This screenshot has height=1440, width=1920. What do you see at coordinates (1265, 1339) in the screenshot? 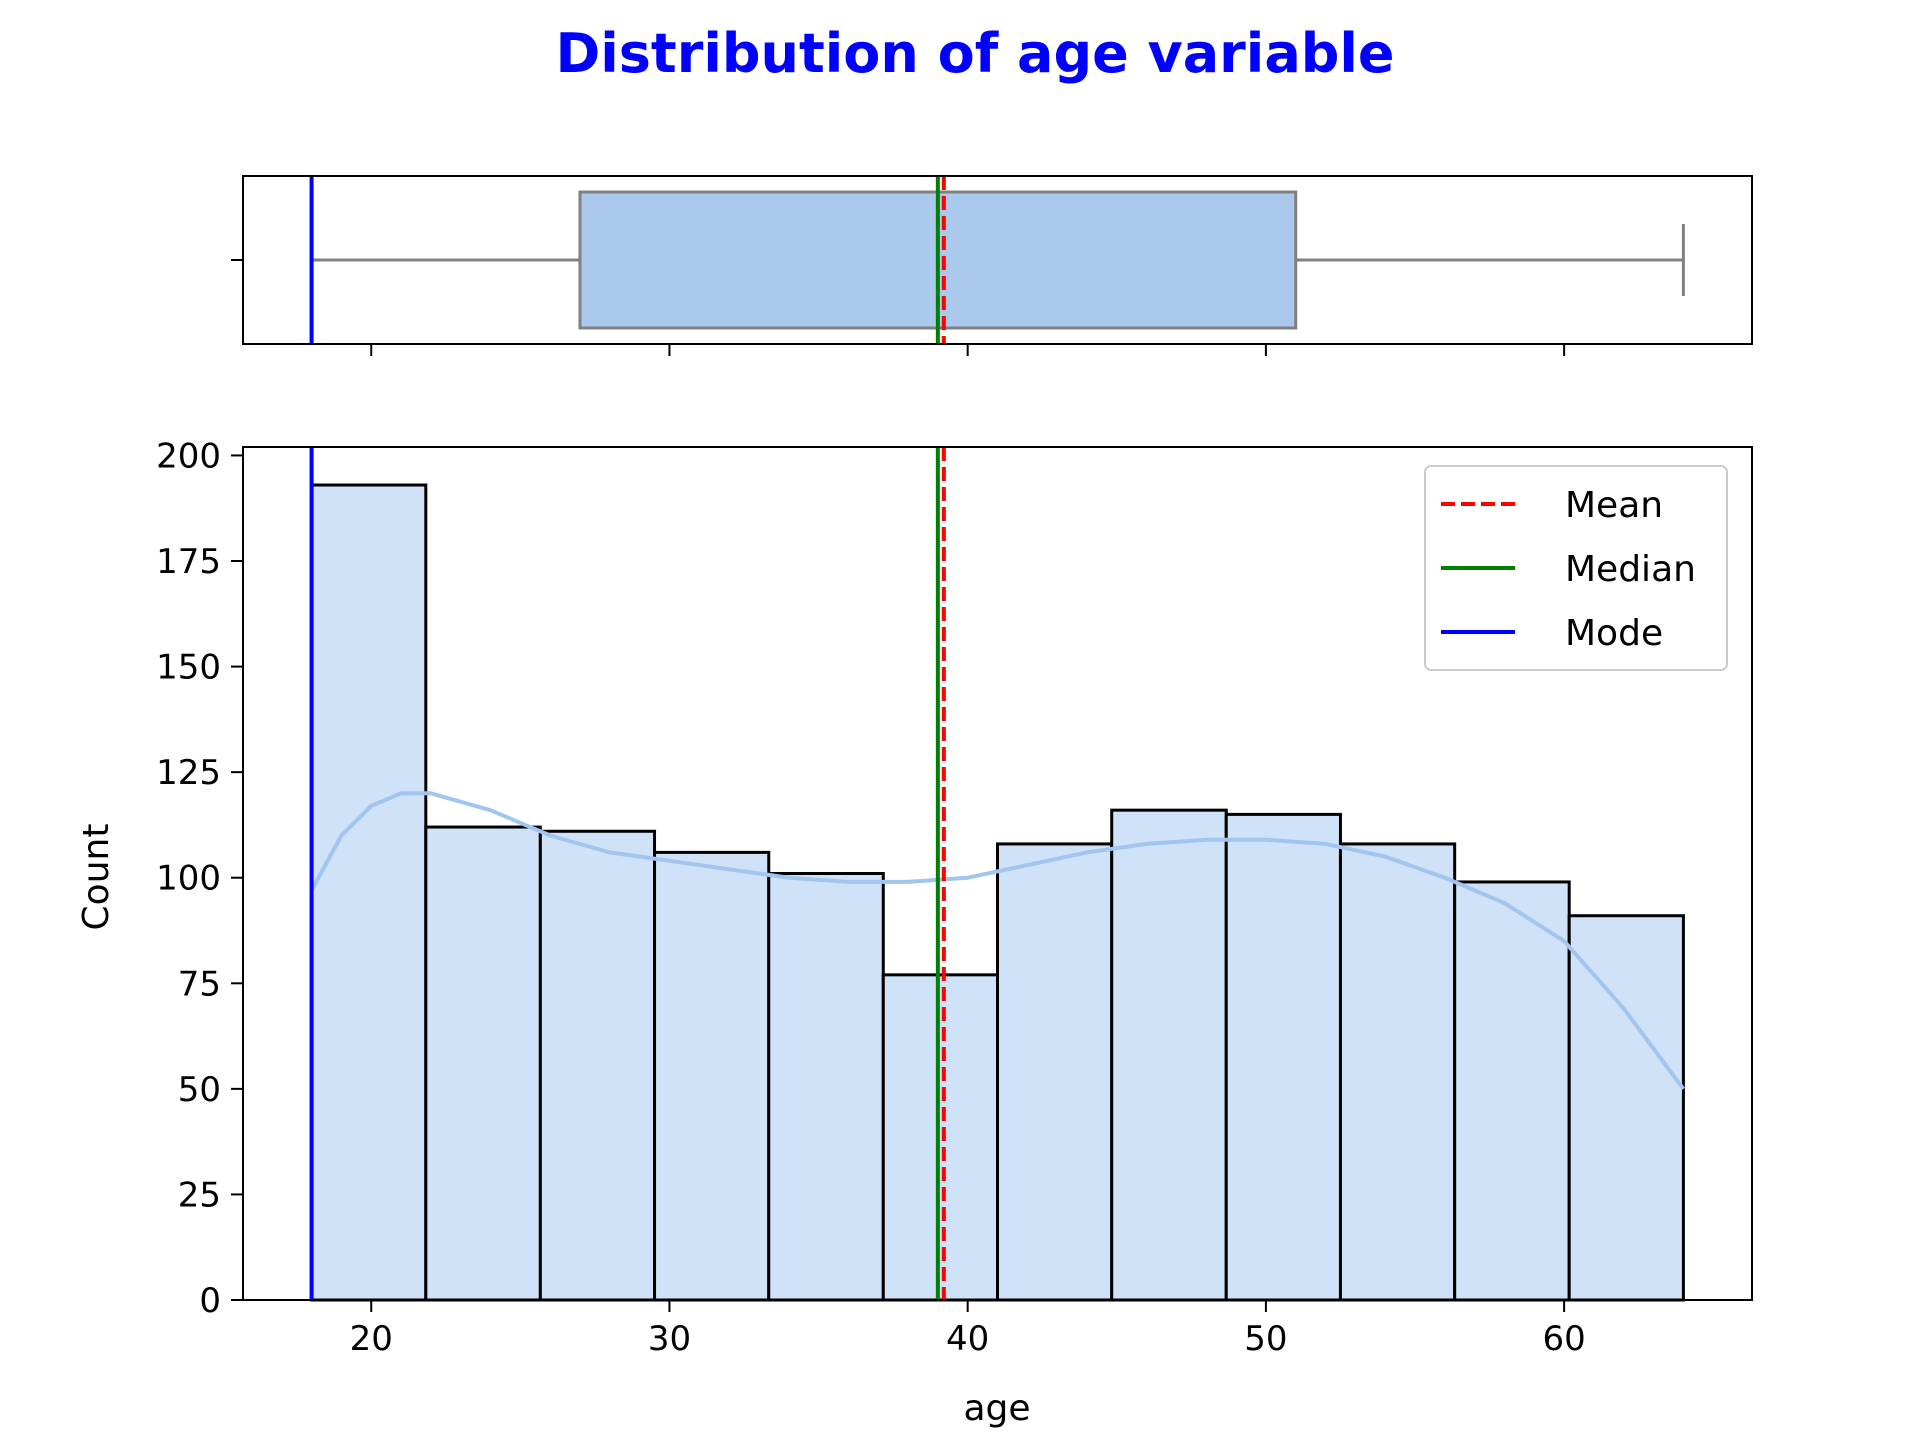
I see `x-tick-label: 50` at bounding box center [1265, 1339].